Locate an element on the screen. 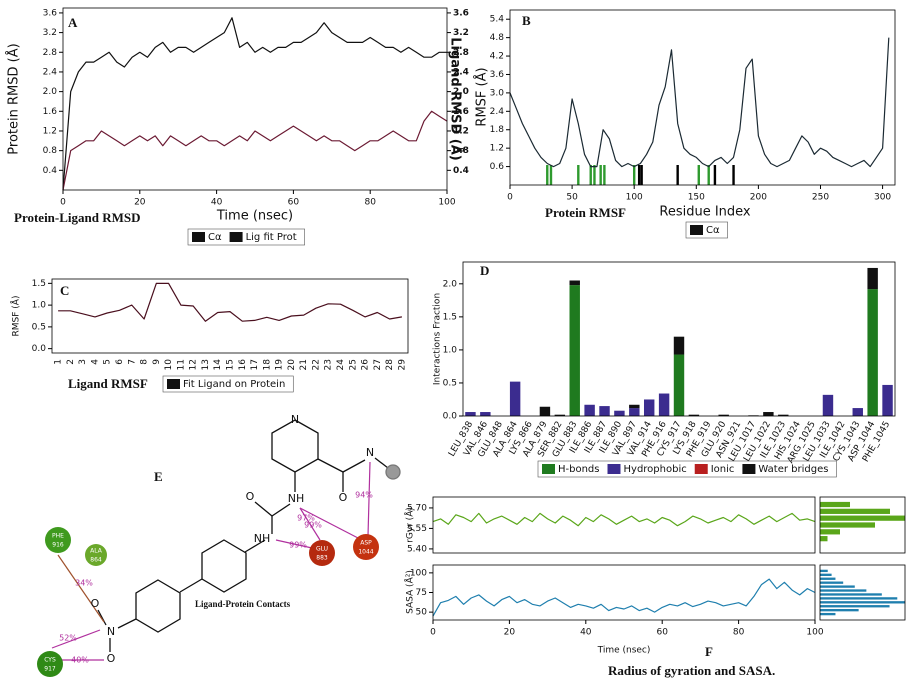  residue-name: GLU is located at coordinates (322, 549).